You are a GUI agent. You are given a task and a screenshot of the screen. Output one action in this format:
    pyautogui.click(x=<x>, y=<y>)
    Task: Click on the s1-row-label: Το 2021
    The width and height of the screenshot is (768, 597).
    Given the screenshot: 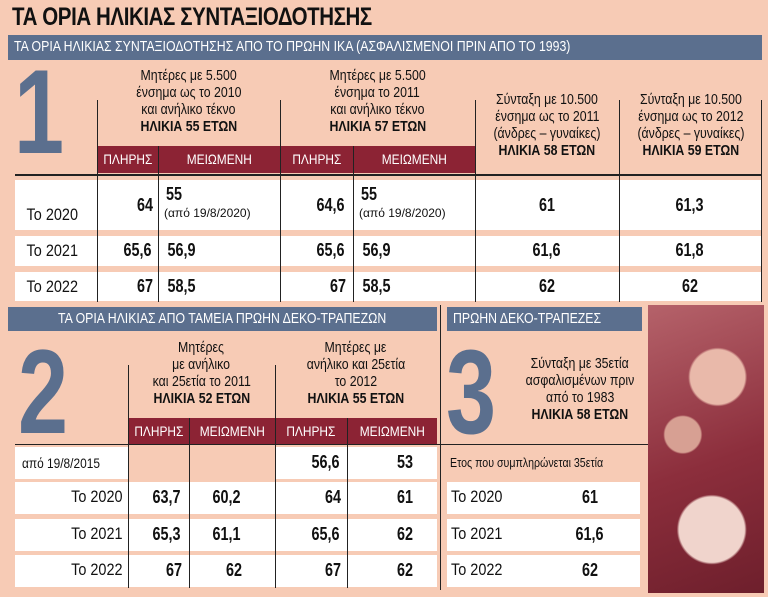 What is the action you would take?
    pyautogui.click(x=52, y=250)
    